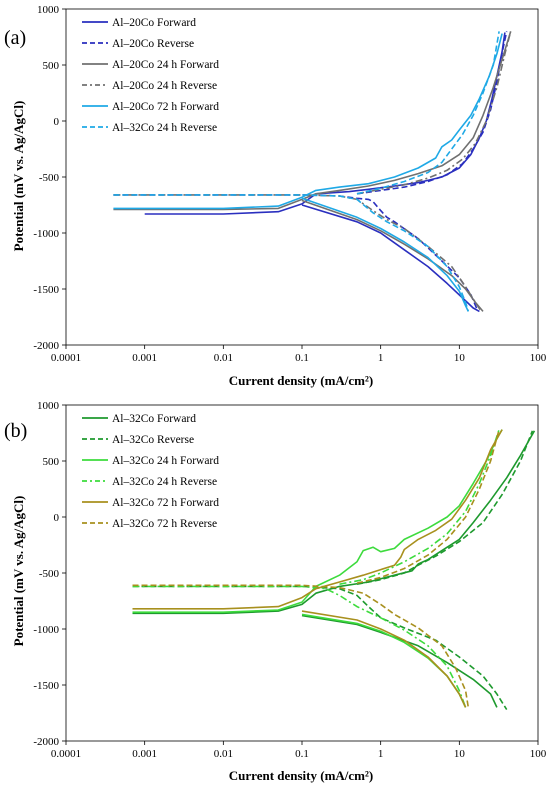  What do you see at coordinates (301, 775) in the screenshot?
I see `panel-b-x-axis-title: Current density (mA/cm²)` at bounding box center [301, 775].